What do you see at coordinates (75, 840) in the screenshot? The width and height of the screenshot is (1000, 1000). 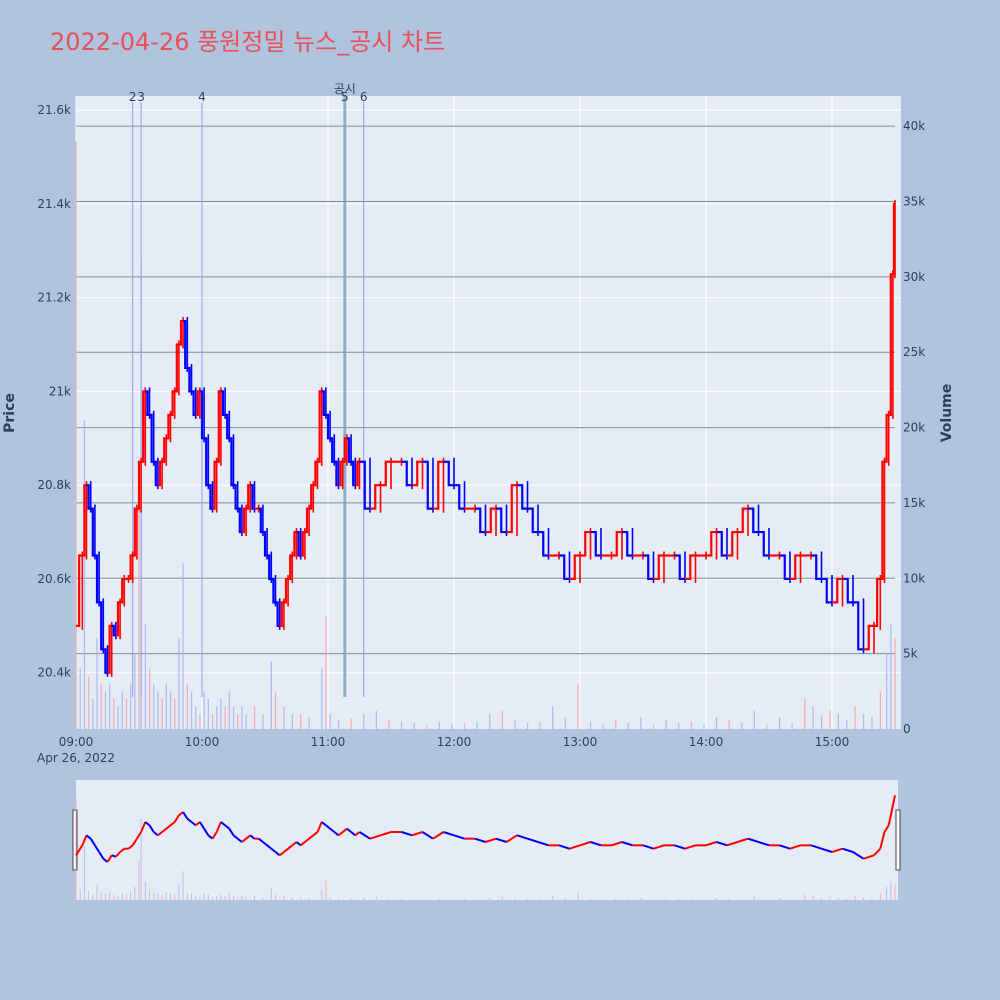 I see `rangeslider-left-handle` at bounding box center [75, 840].